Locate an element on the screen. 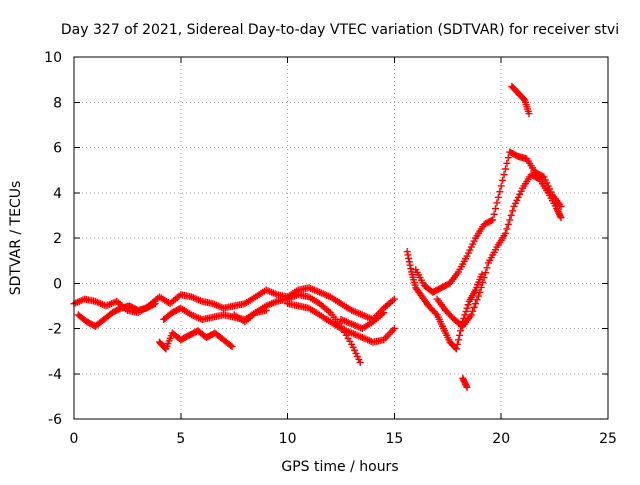  y-tick-label: 4 is located at coordinates (57, 194).